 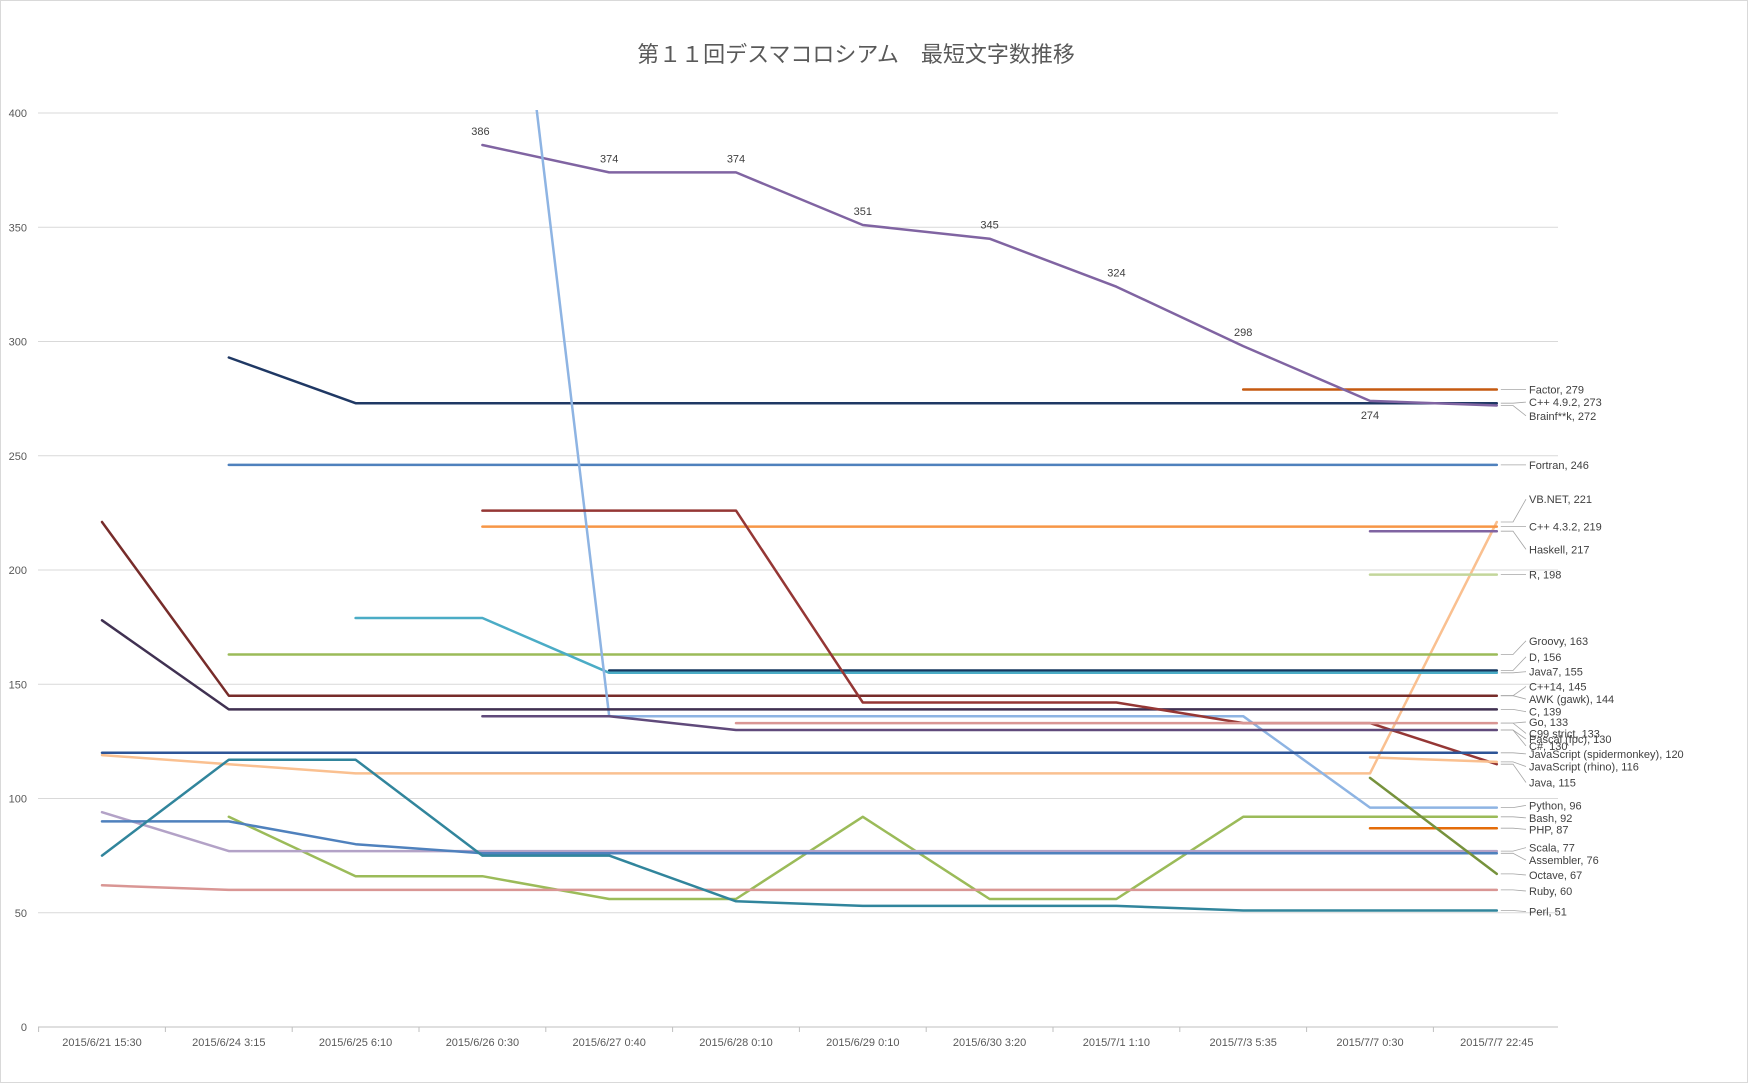 I want to click on y-tick-label: 100, so click(x=18, y=800).